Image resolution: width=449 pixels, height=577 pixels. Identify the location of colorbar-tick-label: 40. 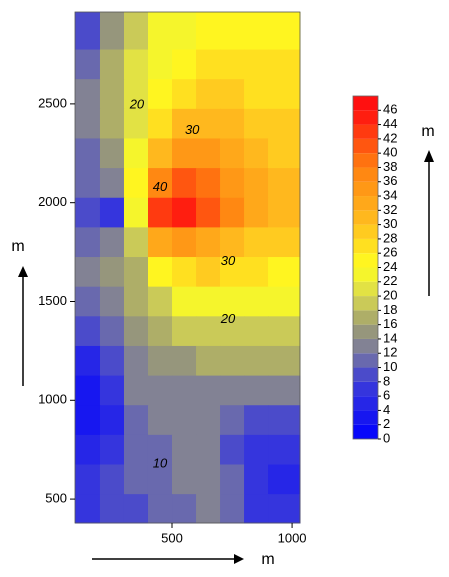
(390, 152).